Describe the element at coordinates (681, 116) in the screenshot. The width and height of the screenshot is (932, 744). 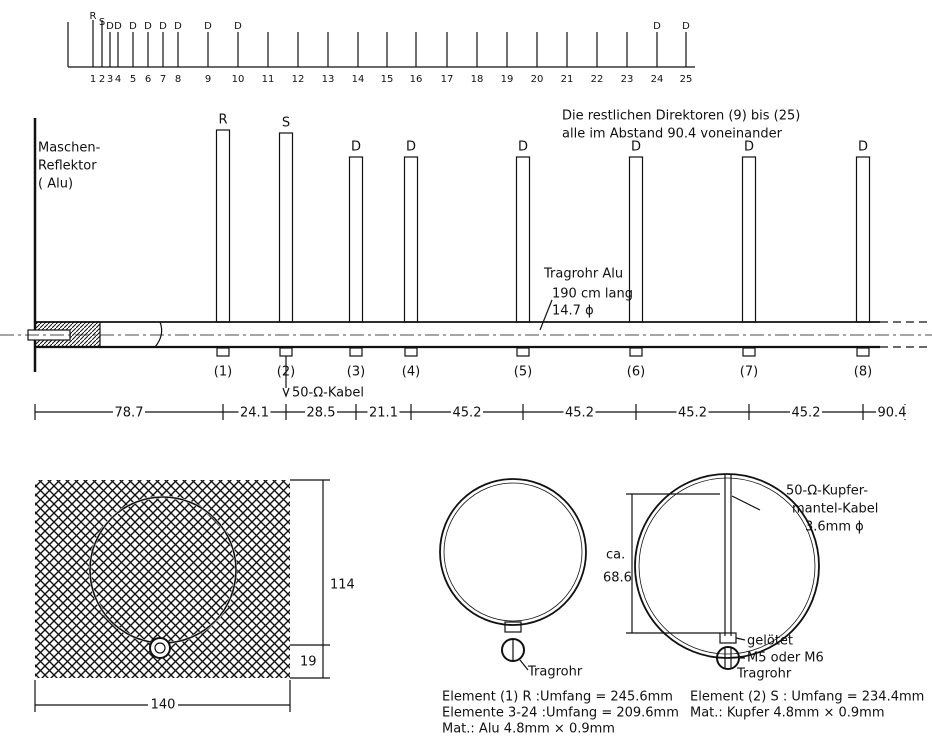
I see `note: Die restlichen Direktoren (9) bis (25)` at that location.